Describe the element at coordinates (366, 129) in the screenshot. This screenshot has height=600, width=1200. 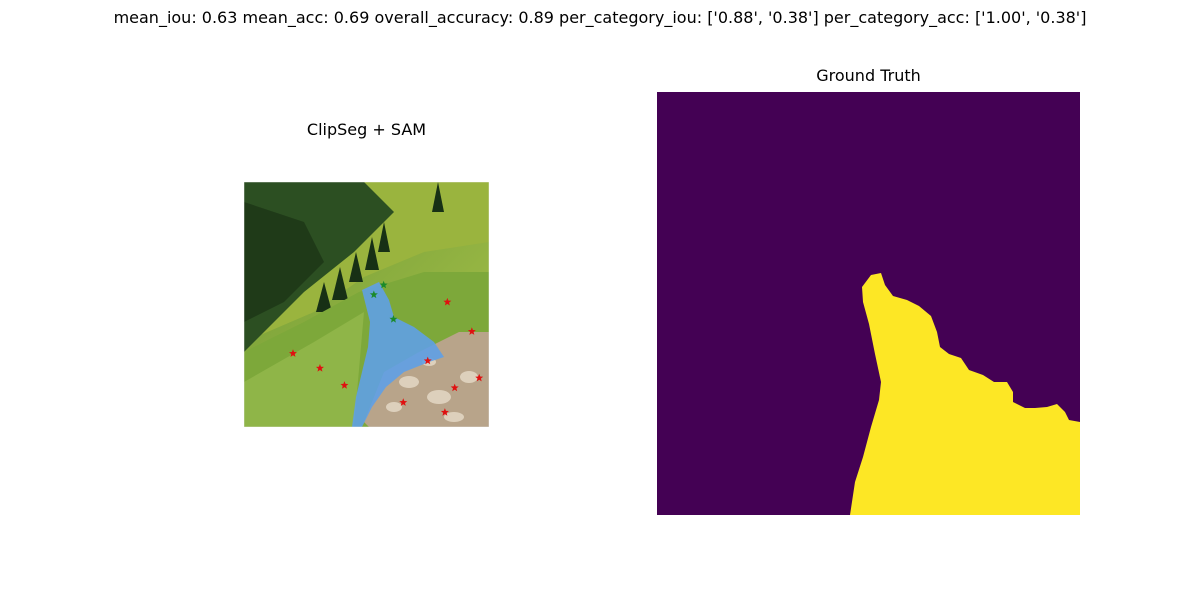
I see `prediction-panel-title: ClipSeg + SAM` at that location.